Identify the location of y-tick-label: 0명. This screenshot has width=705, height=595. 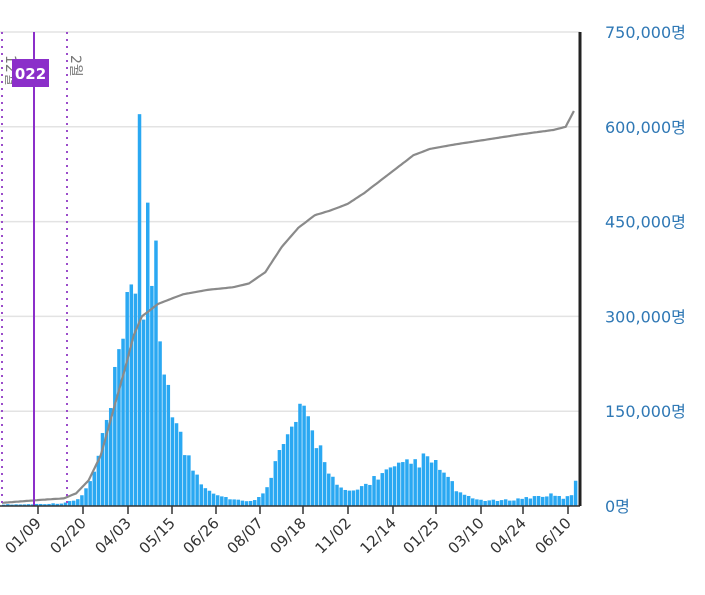
(617, 506).